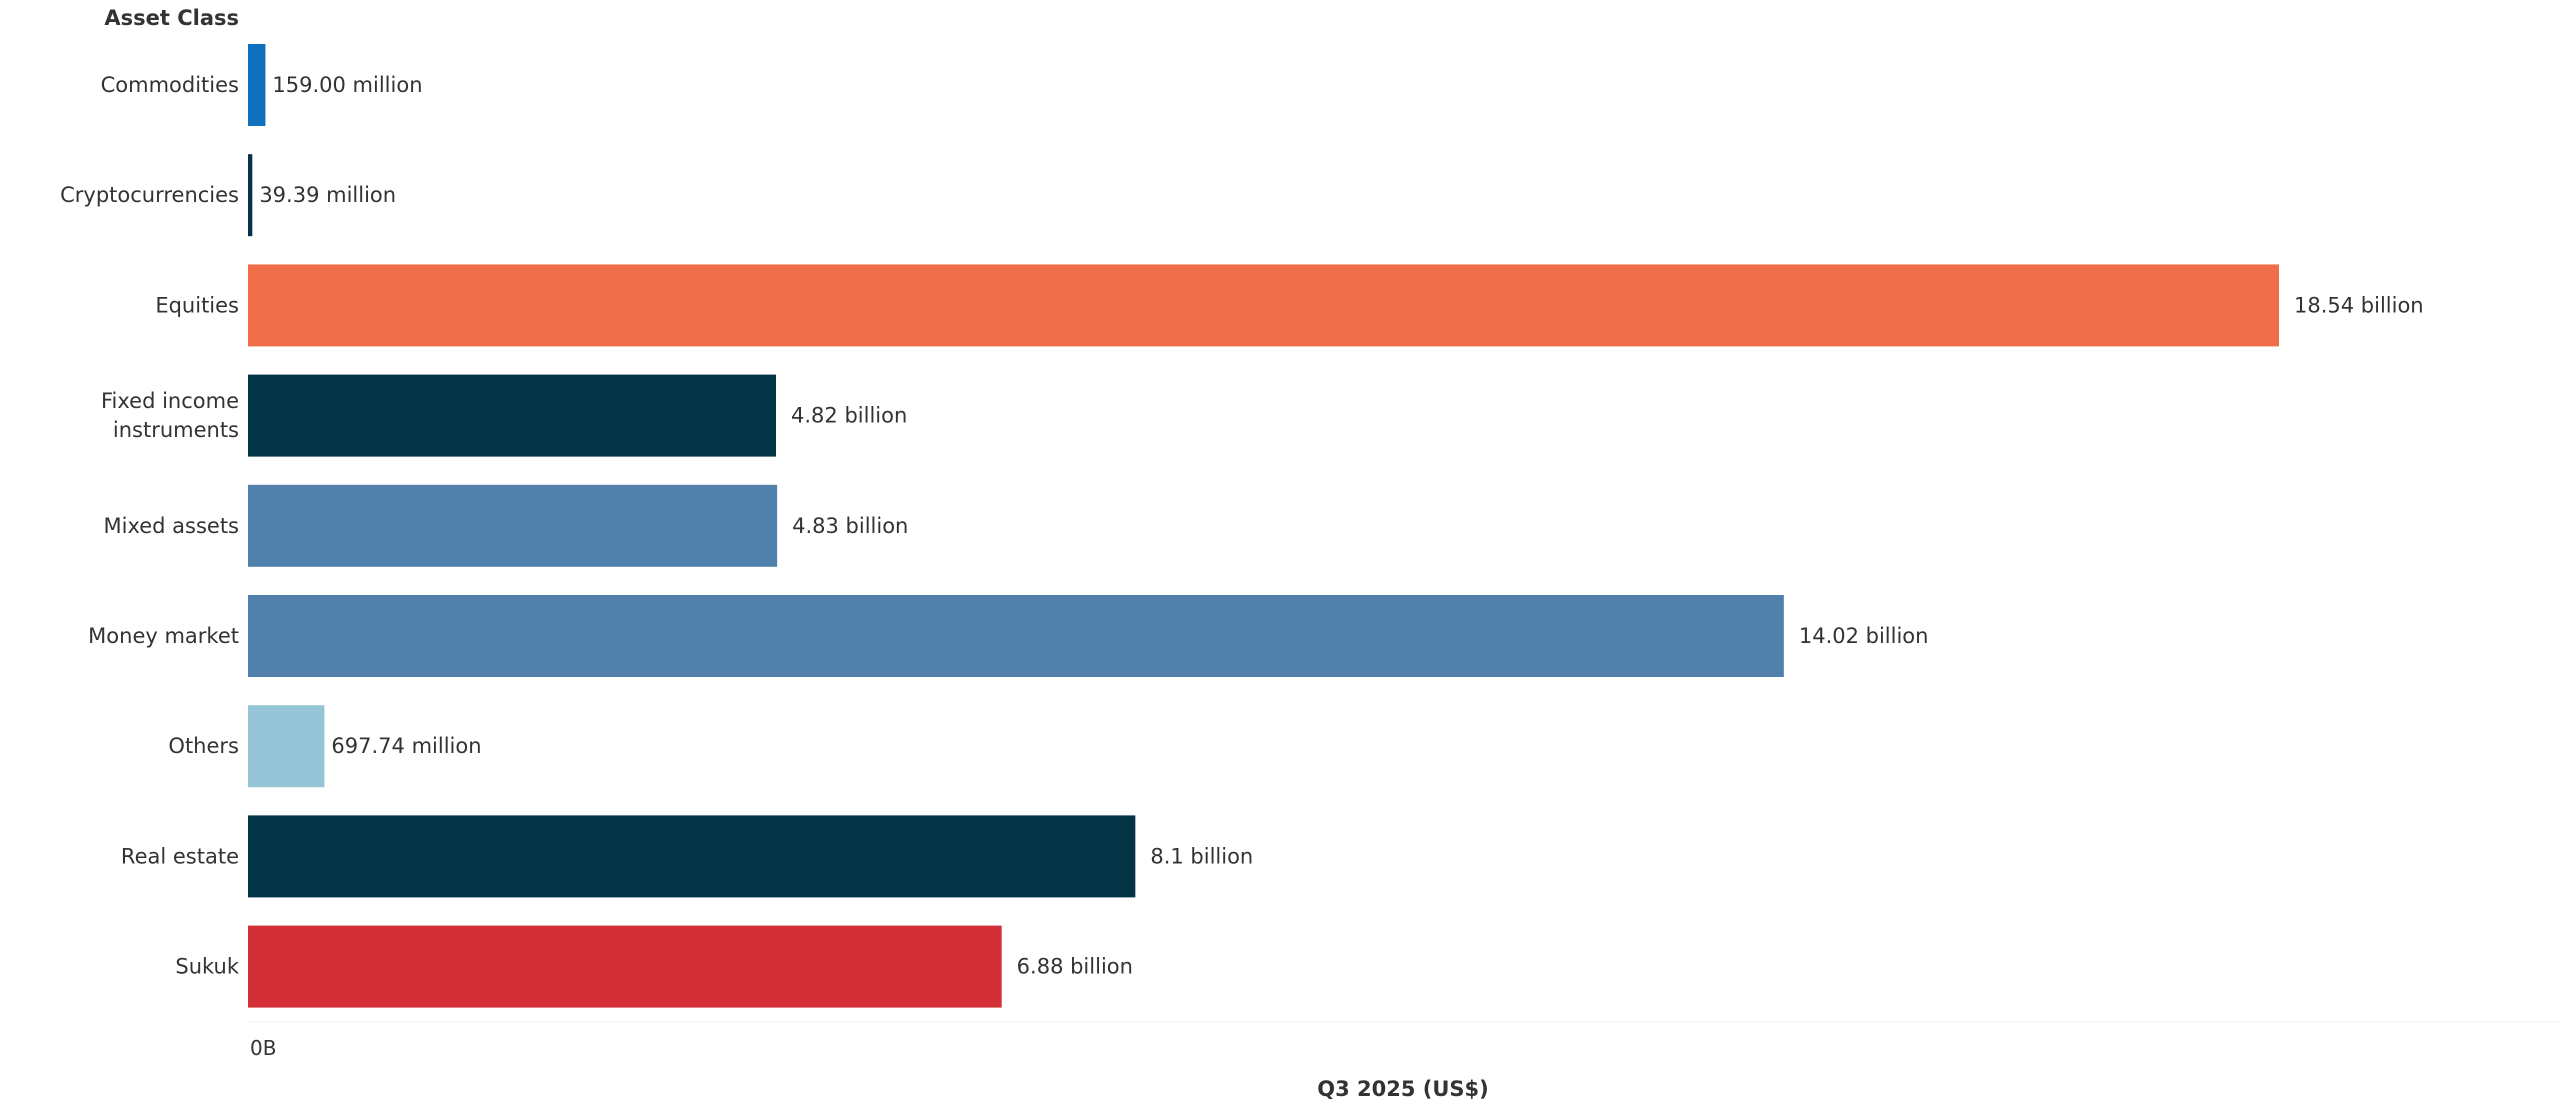 This screenshot has height=1114, width=2560. Describe the element at coordinates (327, 195) in the screenshot. I see `value-label-cryptocurrencies: 39.39 million` at that location.